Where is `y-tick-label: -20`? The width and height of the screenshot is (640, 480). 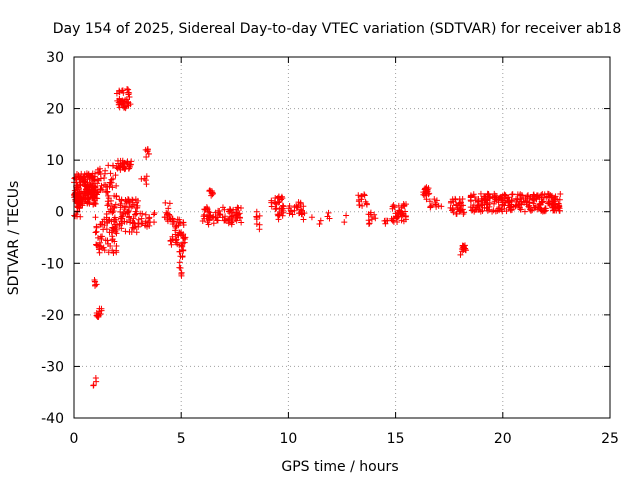
y-tick-label: -20 is located at coordinates (52, 316).